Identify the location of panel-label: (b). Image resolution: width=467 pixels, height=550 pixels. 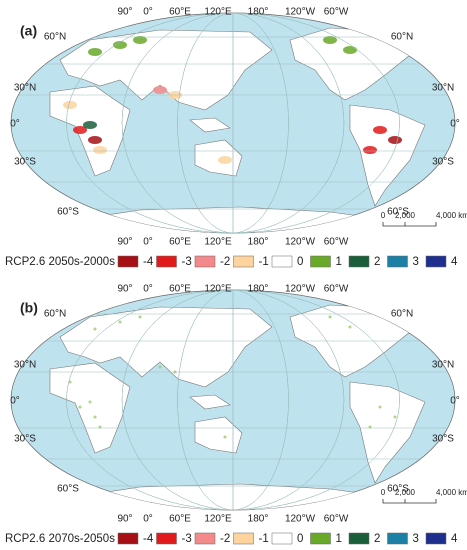
(29, 308).